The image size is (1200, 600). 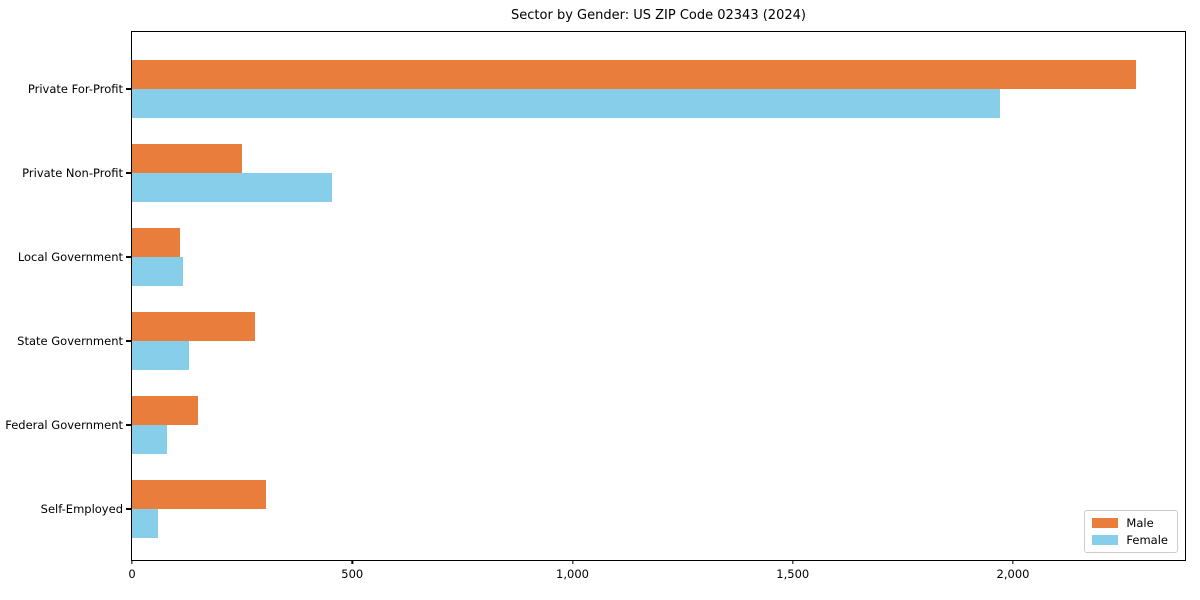 What do you see at coordinates (81, 509) in the screenshot?
I see `y-category-label-self-employed: Self-Employed` at bounding box center [81, 509].